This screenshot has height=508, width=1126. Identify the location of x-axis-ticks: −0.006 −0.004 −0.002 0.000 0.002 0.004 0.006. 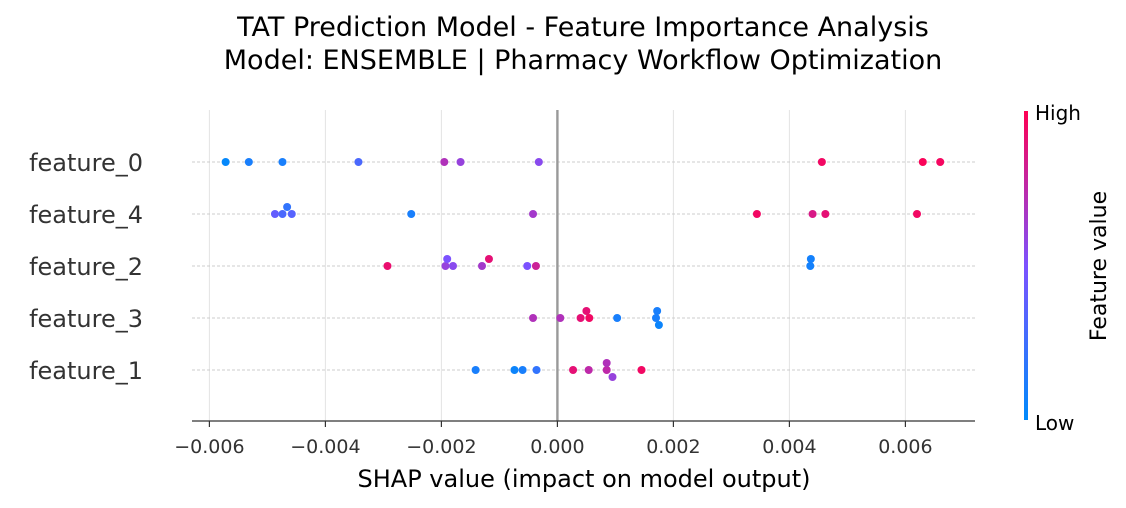
(553, 439).